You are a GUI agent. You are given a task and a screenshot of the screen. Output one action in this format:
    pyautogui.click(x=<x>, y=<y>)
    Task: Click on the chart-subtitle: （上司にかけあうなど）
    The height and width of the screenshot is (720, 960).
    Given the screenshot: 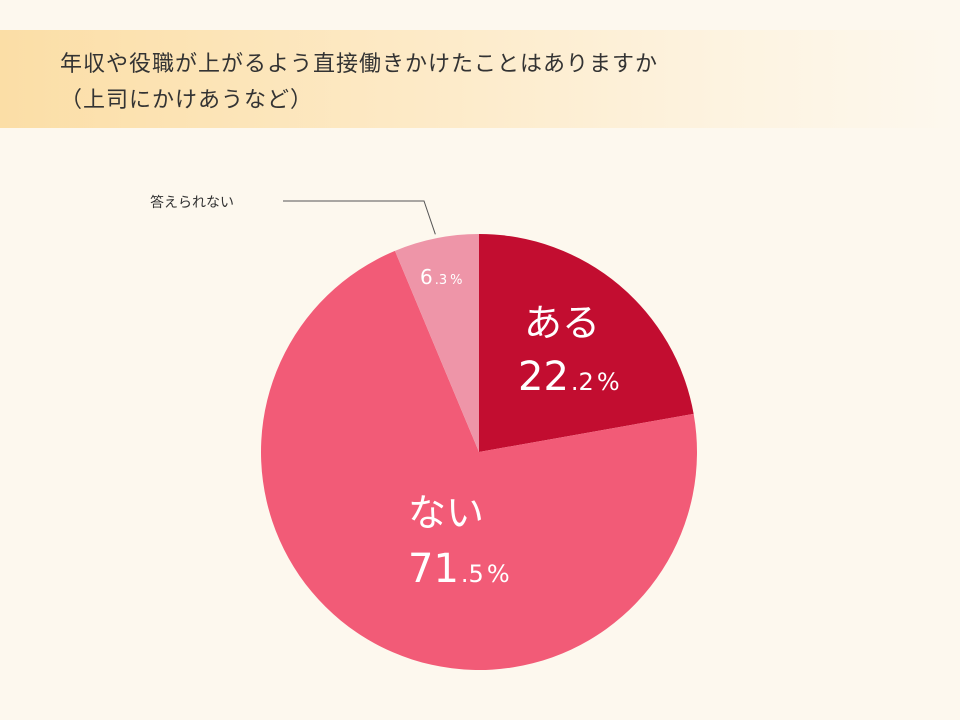 What is the action you would take?
    pyautogui.click(x=187, y=100)
    